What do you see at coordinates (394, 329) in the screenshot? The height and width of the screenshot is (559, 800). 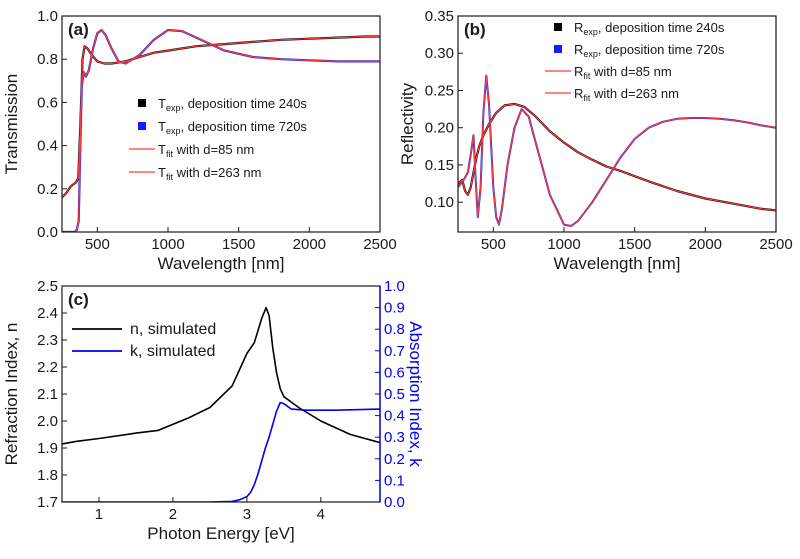 I see `y2-tick-label: 0.8` at bounding box center [394, 329].